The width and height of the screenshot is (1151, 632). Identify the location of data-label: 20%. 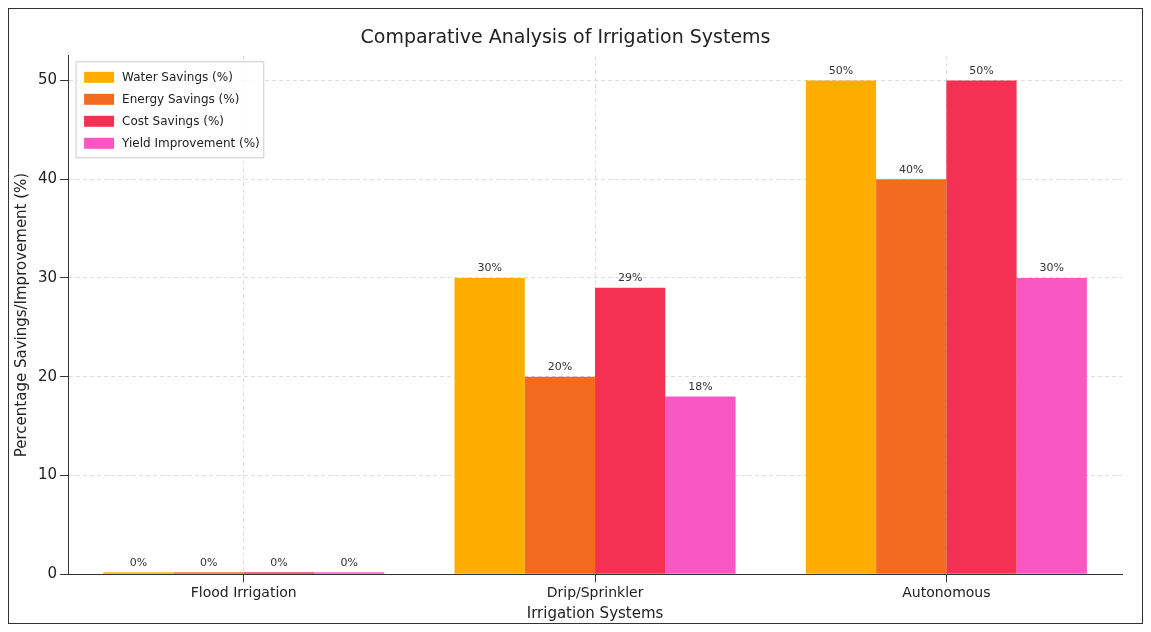
(560, 367).